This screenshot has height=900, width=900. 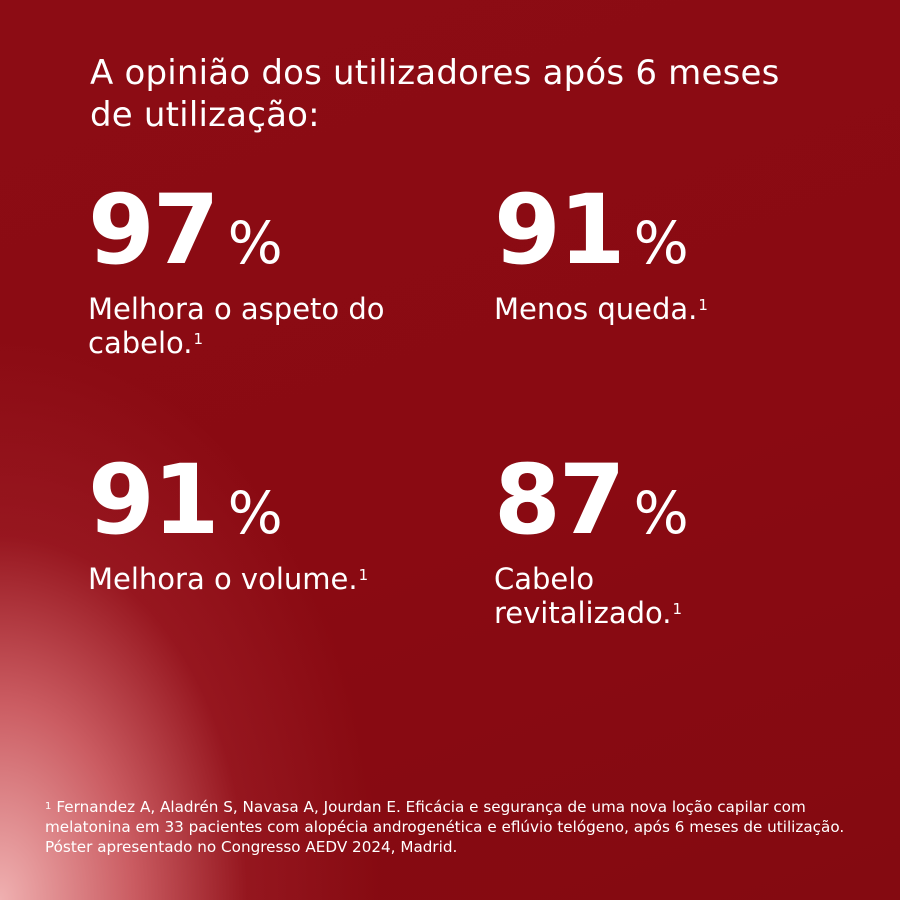 I want to click on stat-label: Melhora o aspeto do cabelo.1, so click(x=253, y=326).